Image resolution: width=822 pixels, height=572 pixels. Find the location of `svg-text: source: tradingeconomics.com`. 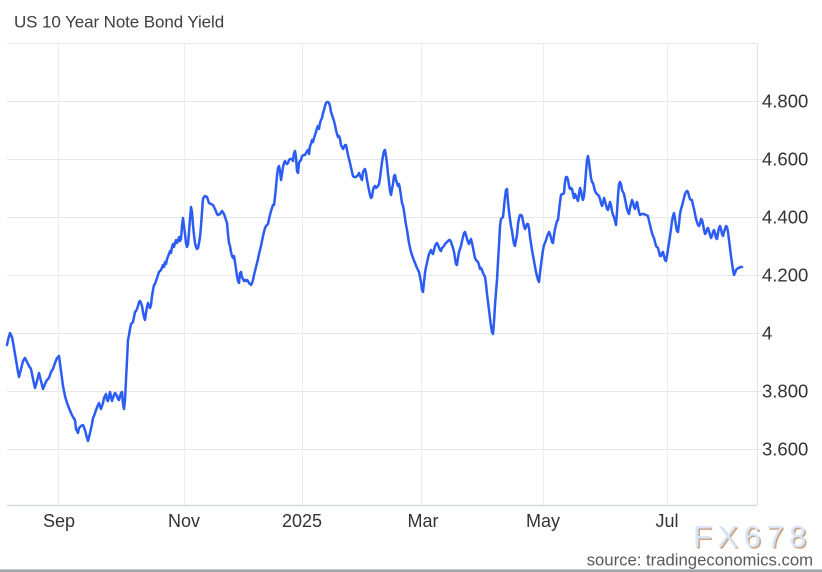

svg-text: source: tradingeconomics.com is located at coordinates (700, 560).